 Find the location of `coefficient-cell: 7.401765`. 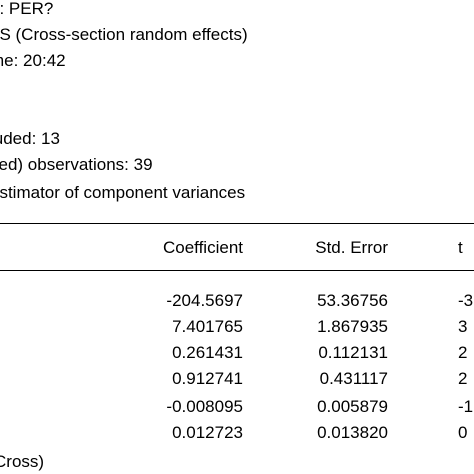

coefficient-cell: 7.401765 is located at coordinates (207, 326).